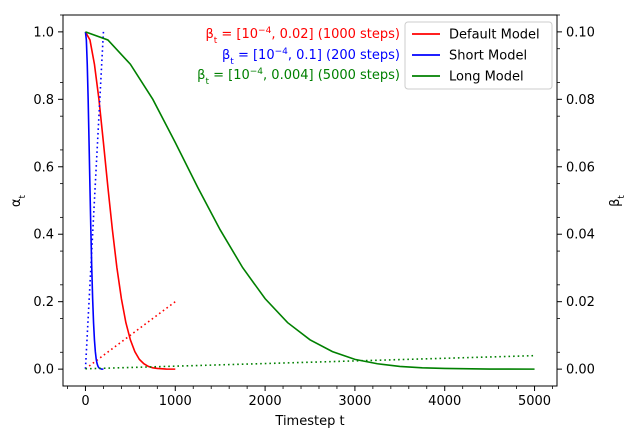 Image resolution: width=633 pixels, height=439 pixels. I want to click on beta-line-short-model, so click(94, 200).